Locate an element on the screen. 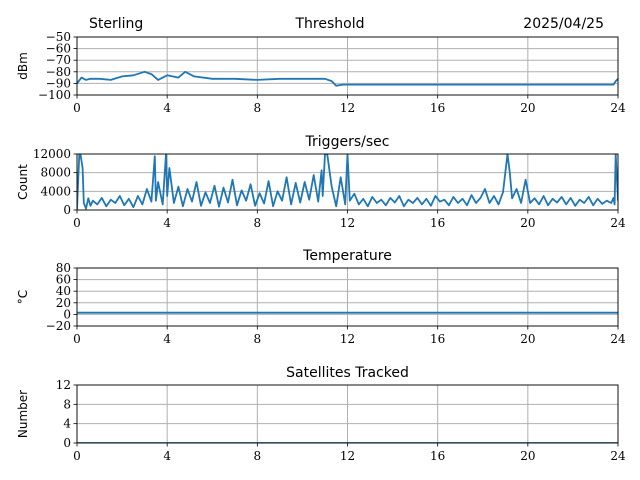 The image size is (640, 480). y-tick-label: 8 is located at coordinates (67, 404).